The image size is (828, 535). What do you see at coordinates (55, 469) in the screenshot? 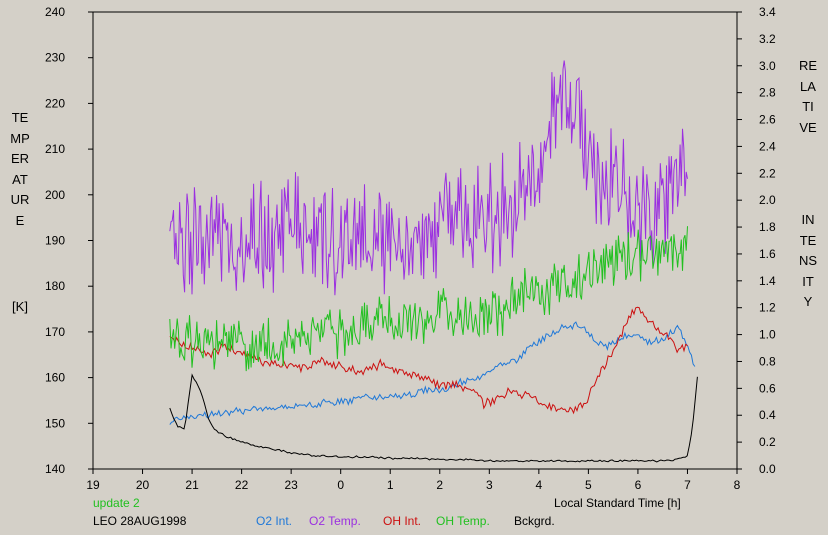
I see `left-tick-label: 140` at bounding box center [55, 469].